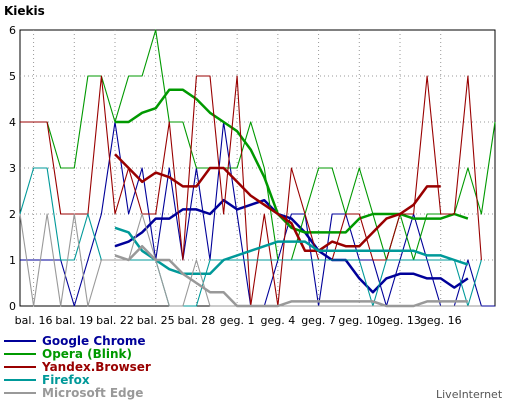 Image resolution: width=520 pixels, height=405 pixels. I want to click on y-tick-label: 3, so click(12, 168).